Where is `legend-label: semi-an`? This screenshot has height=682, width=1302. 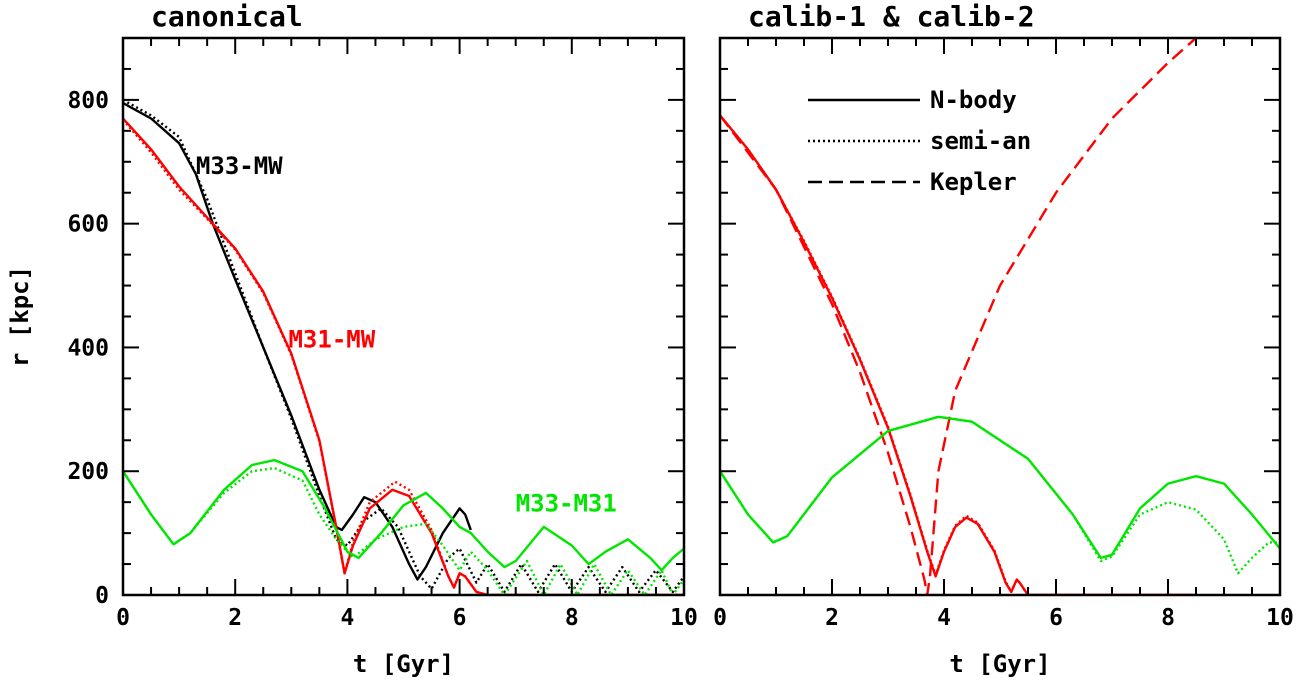 legend-label: semi-an is located at coordinates (980, 141).